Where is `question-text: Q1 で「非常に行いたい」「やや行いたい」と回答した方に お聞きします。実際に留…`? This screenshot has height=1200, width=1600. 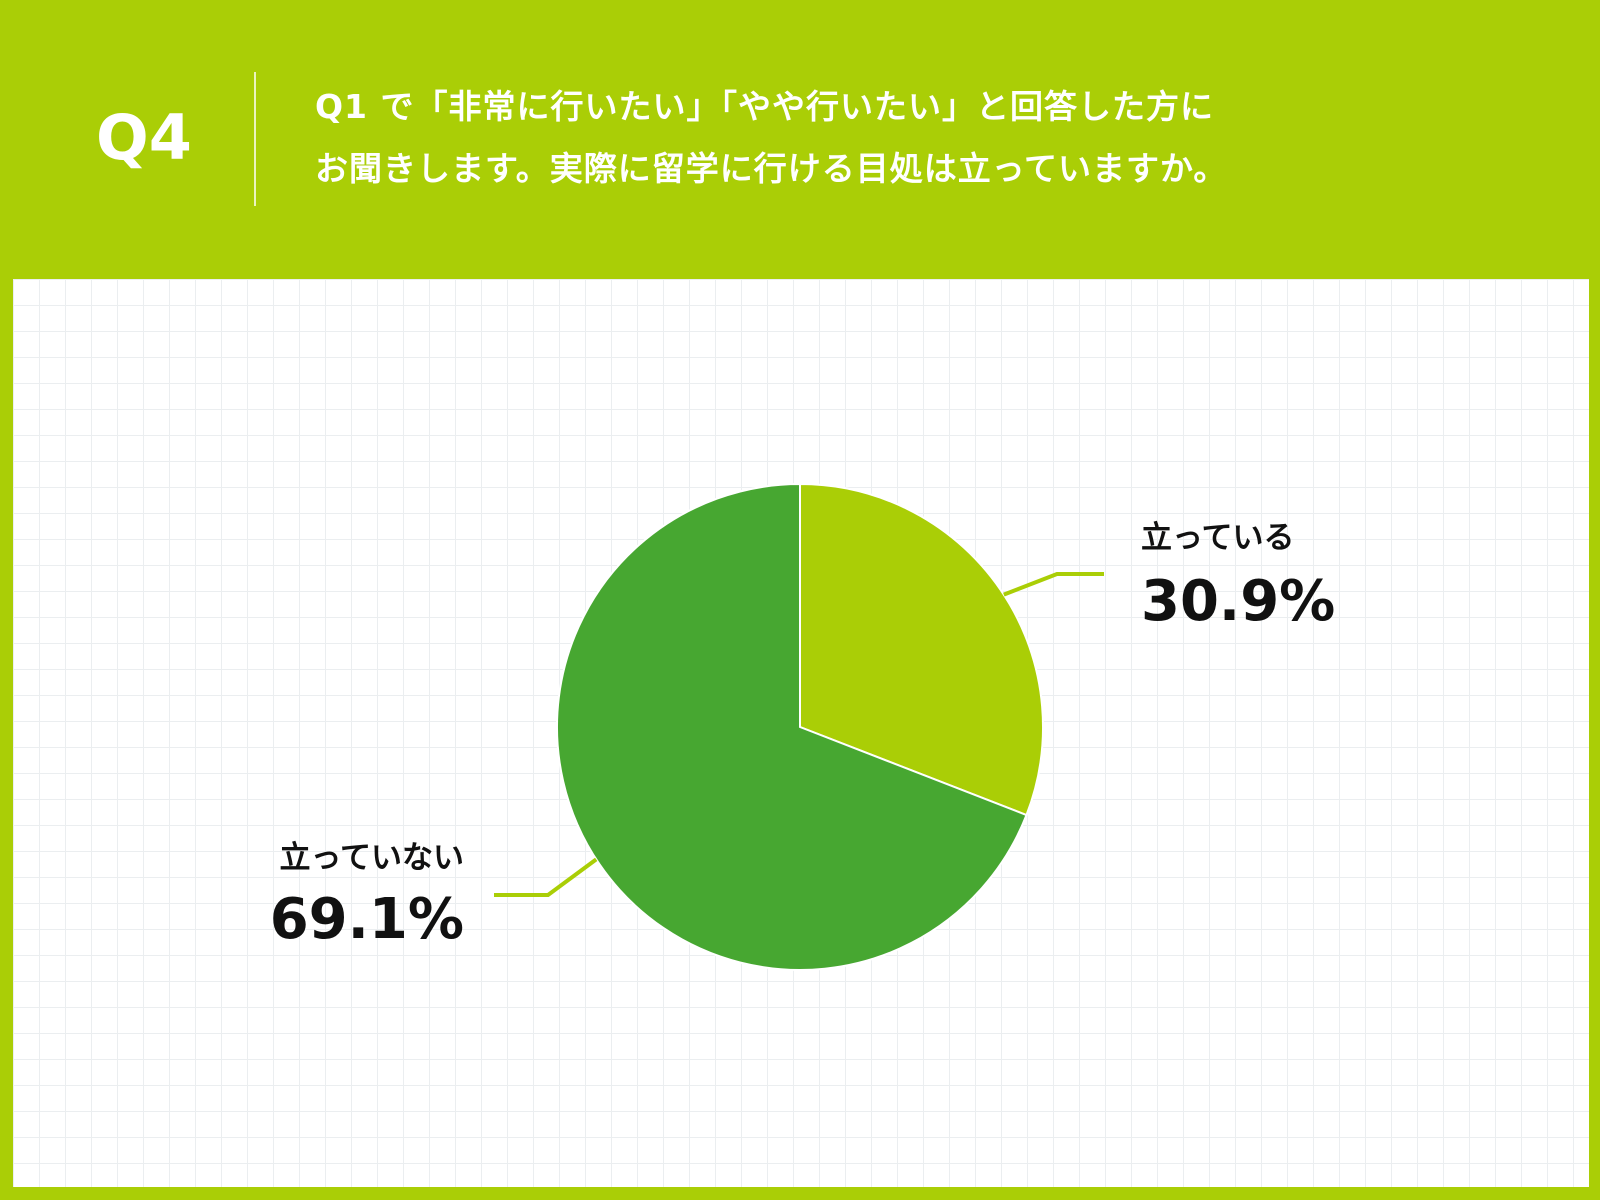 question-text: Q1 で「非常に行いたい」「やや行いたい」と回答した方に お聞きします。実際に留… is located at coordinates (945, 138).